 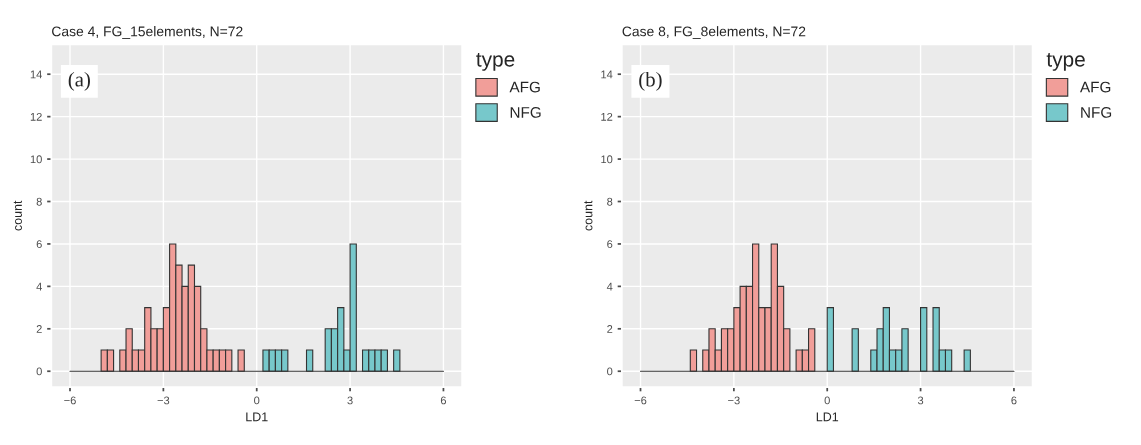 I want to click on chart-title: Case 4, FG_15elements, N=72, so click(x=147, y=32).